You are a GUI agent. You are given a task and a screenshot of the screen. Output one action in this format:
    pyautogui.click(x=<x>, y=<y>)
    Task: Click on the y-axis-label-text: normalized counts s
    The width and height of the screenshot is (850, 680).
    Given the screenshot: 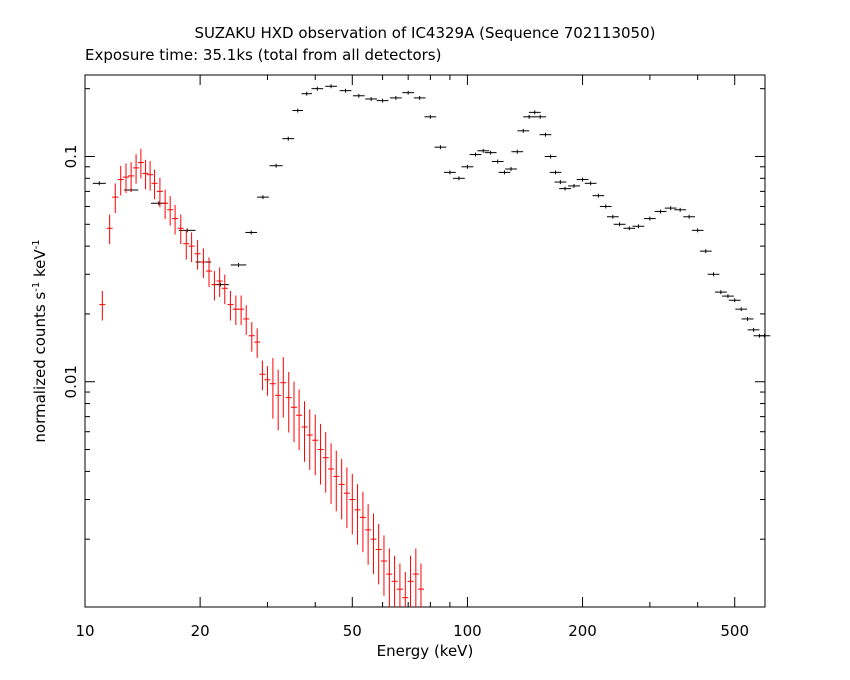 What is the action you would take?
    pyautogui.click(x=40, y=367)
    